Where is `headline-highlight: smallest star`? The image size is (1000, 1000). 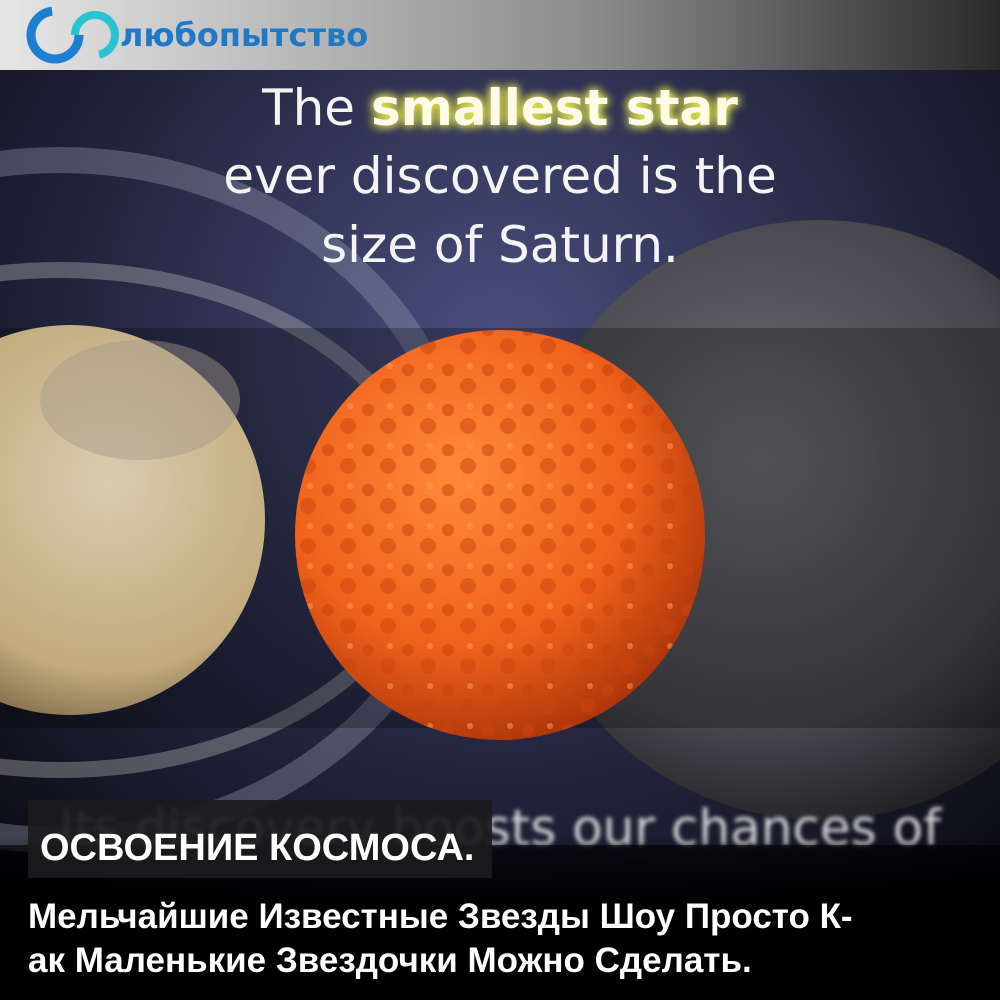 headline-highlight: smallest star is located at coordinates (554, 108).